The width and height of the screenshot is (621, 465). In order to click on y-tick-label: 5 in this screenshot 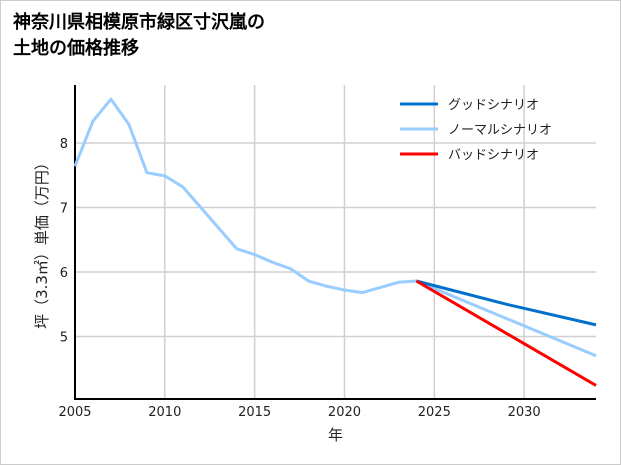, I will do `click(64, 337)`.